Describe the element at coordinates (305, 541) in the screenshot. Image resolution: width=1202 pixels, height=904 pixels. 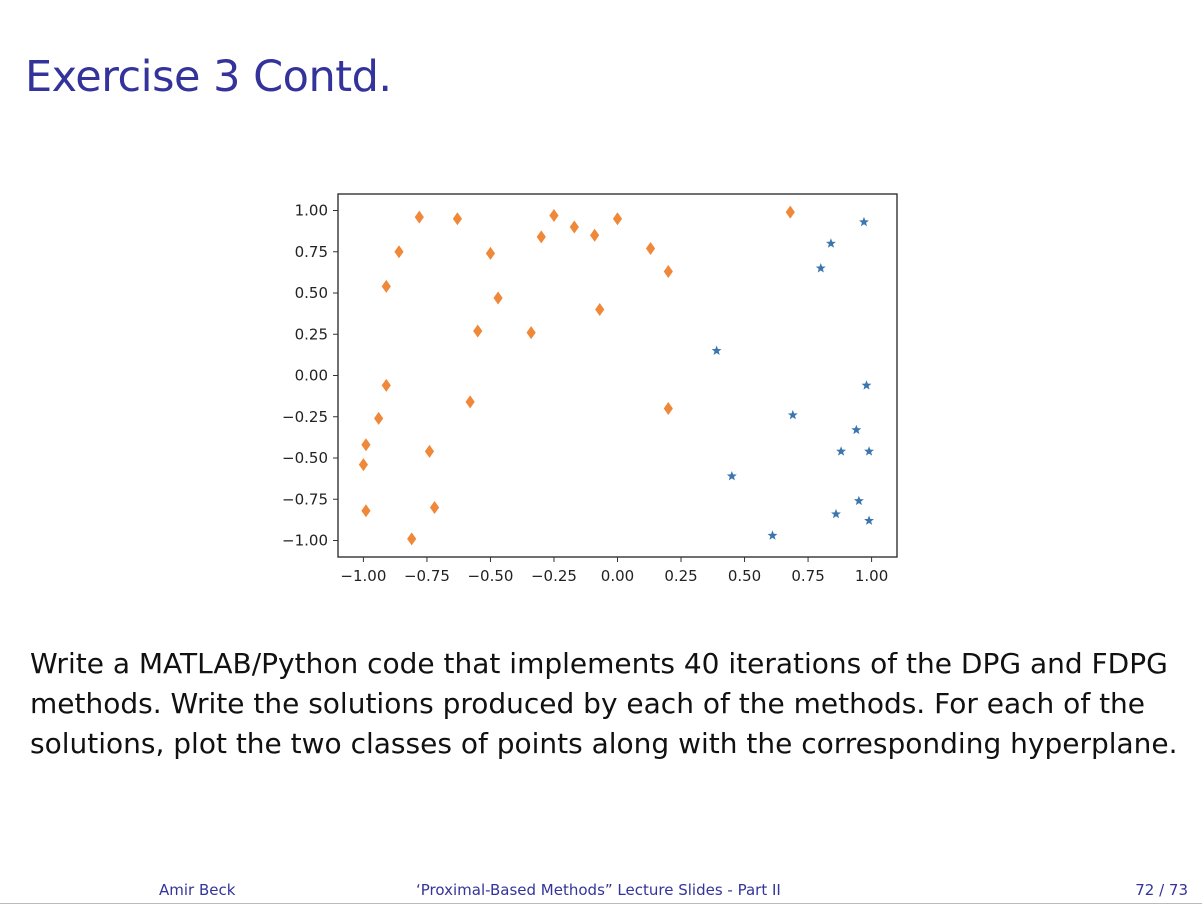
I see `y-tick-label: −1.00` at that location.